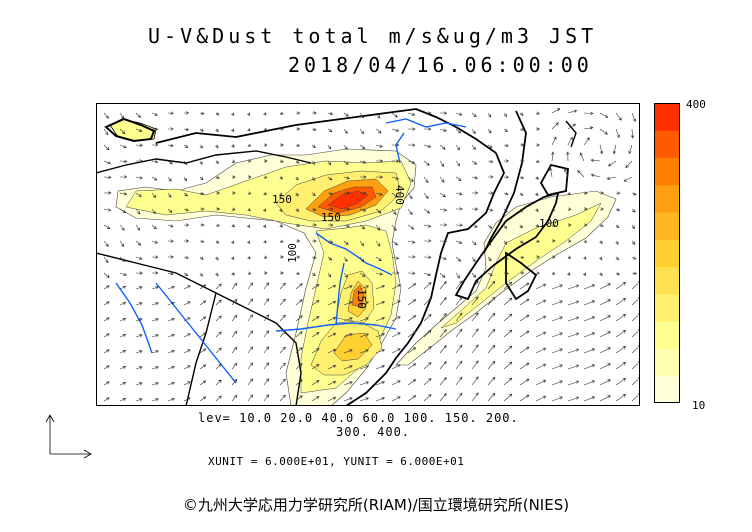  I want to click on levels-line-2: 300. 400., so click(373, 432).